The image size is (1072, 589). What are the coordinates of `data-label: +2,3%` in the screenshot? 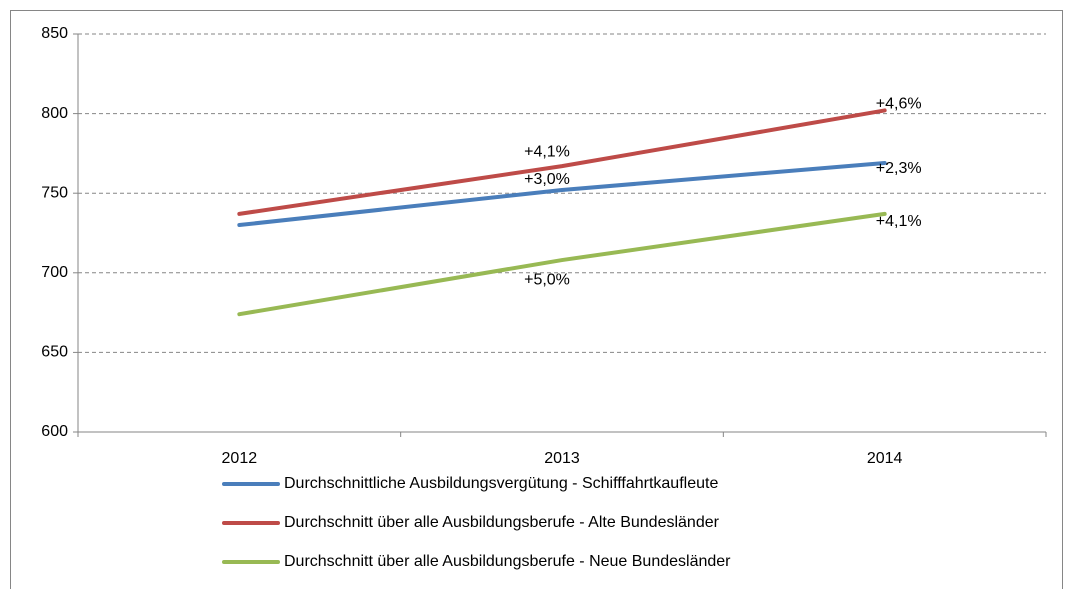 It's located at (899, 168).